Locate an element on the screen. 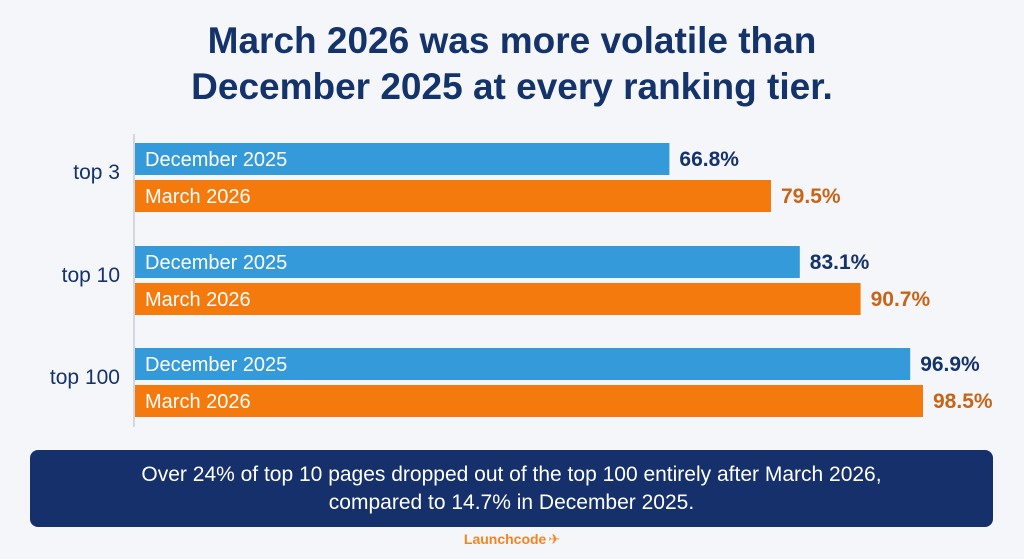 The width and height of the screenshot is (1024, 559). data-label: 79.5% is located at coordinates (811, 196).